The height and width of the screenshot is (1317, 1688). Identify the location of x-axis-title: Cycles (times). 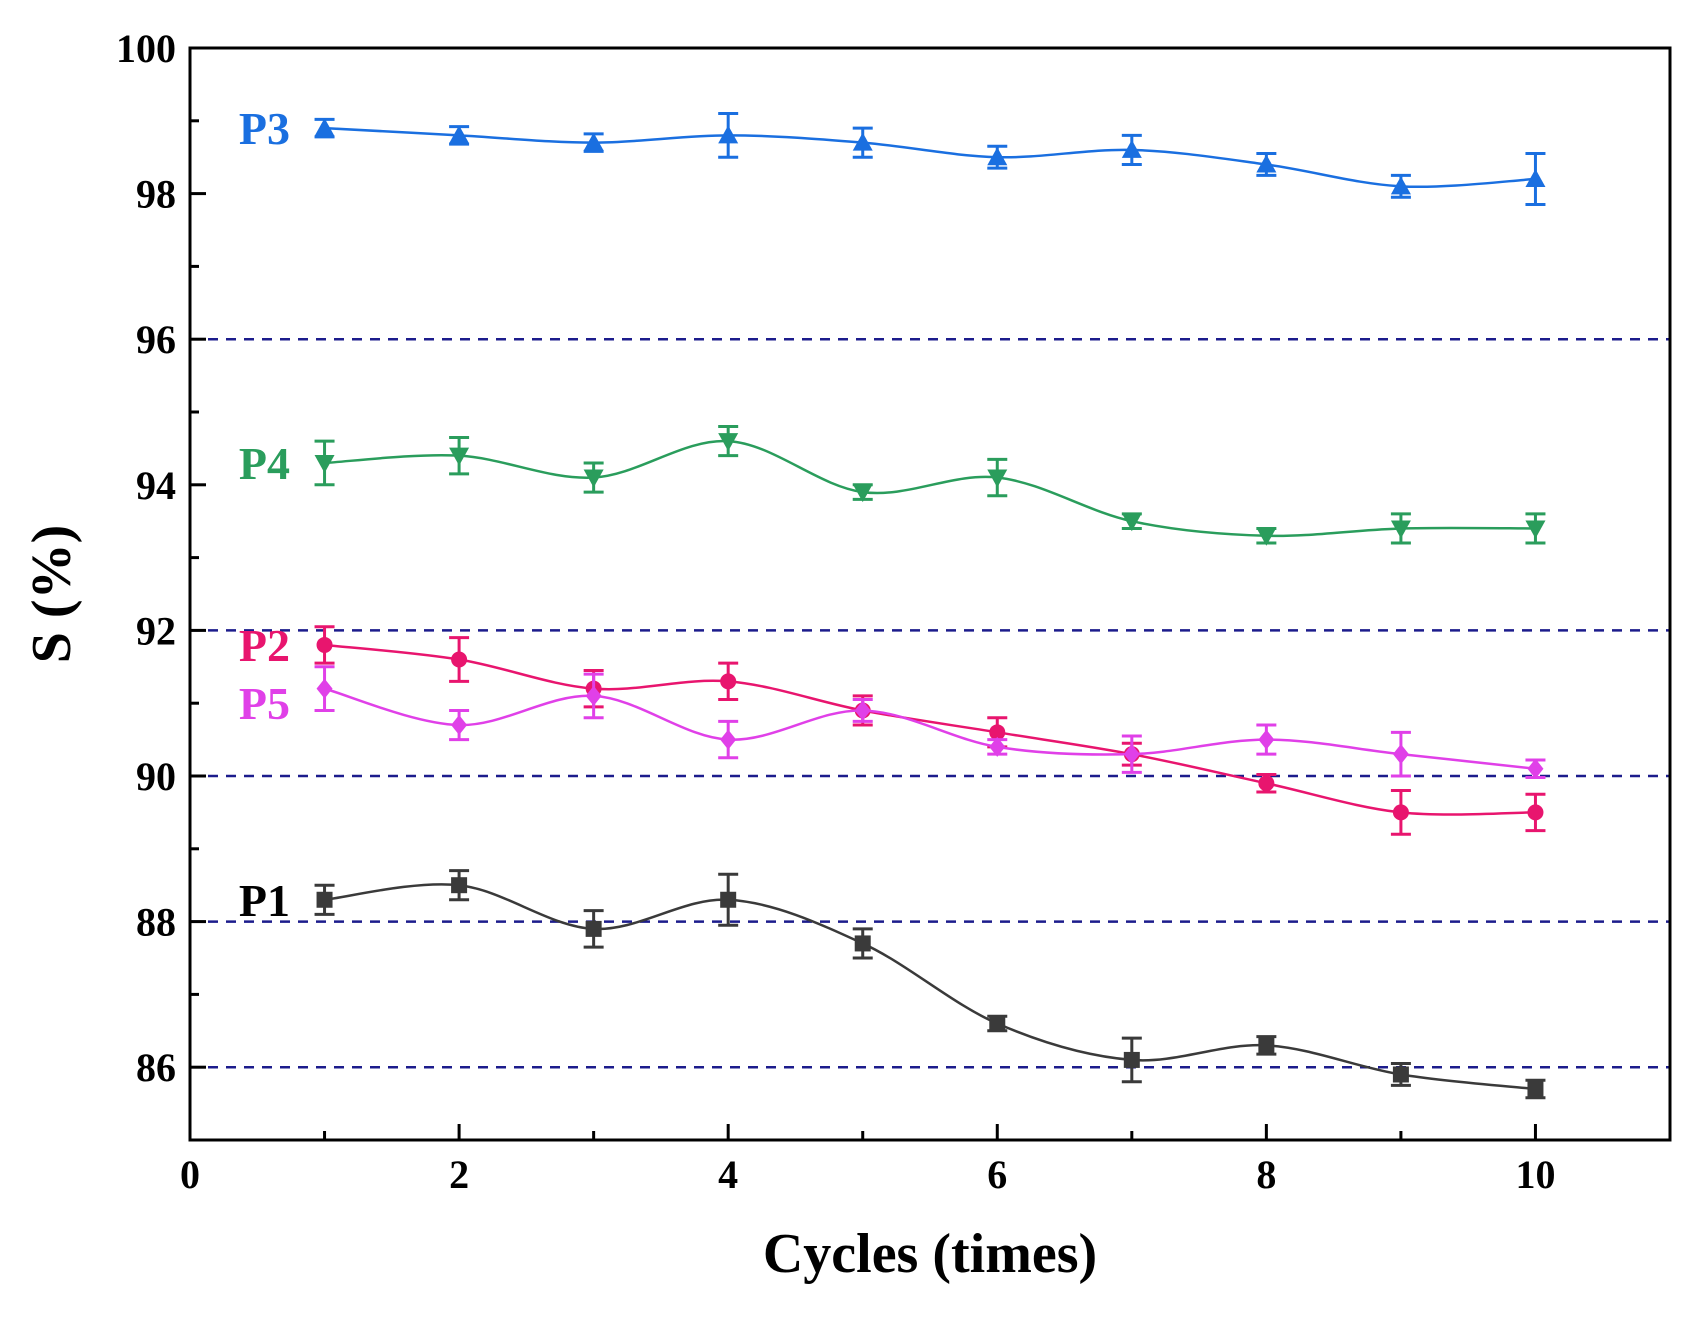
(930, 1254).